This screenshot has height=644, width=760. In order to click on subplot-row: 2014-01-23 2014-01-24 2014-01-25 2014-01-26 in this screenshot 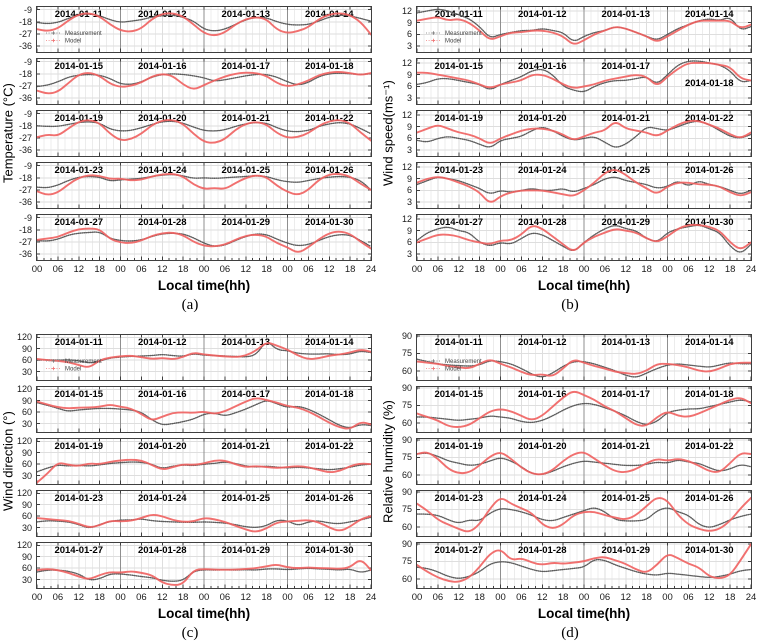, I will do `click(204, 513)`.